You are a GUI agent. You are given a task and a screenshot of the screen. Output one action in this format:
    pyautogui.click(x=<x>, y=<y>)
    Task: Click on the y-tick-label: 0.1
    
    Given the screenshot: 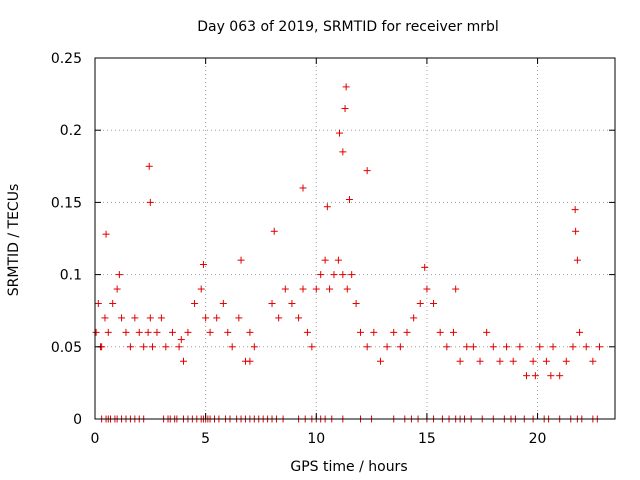 What is the action you would take?
    pyautogui.click(x=71, y=276)
    